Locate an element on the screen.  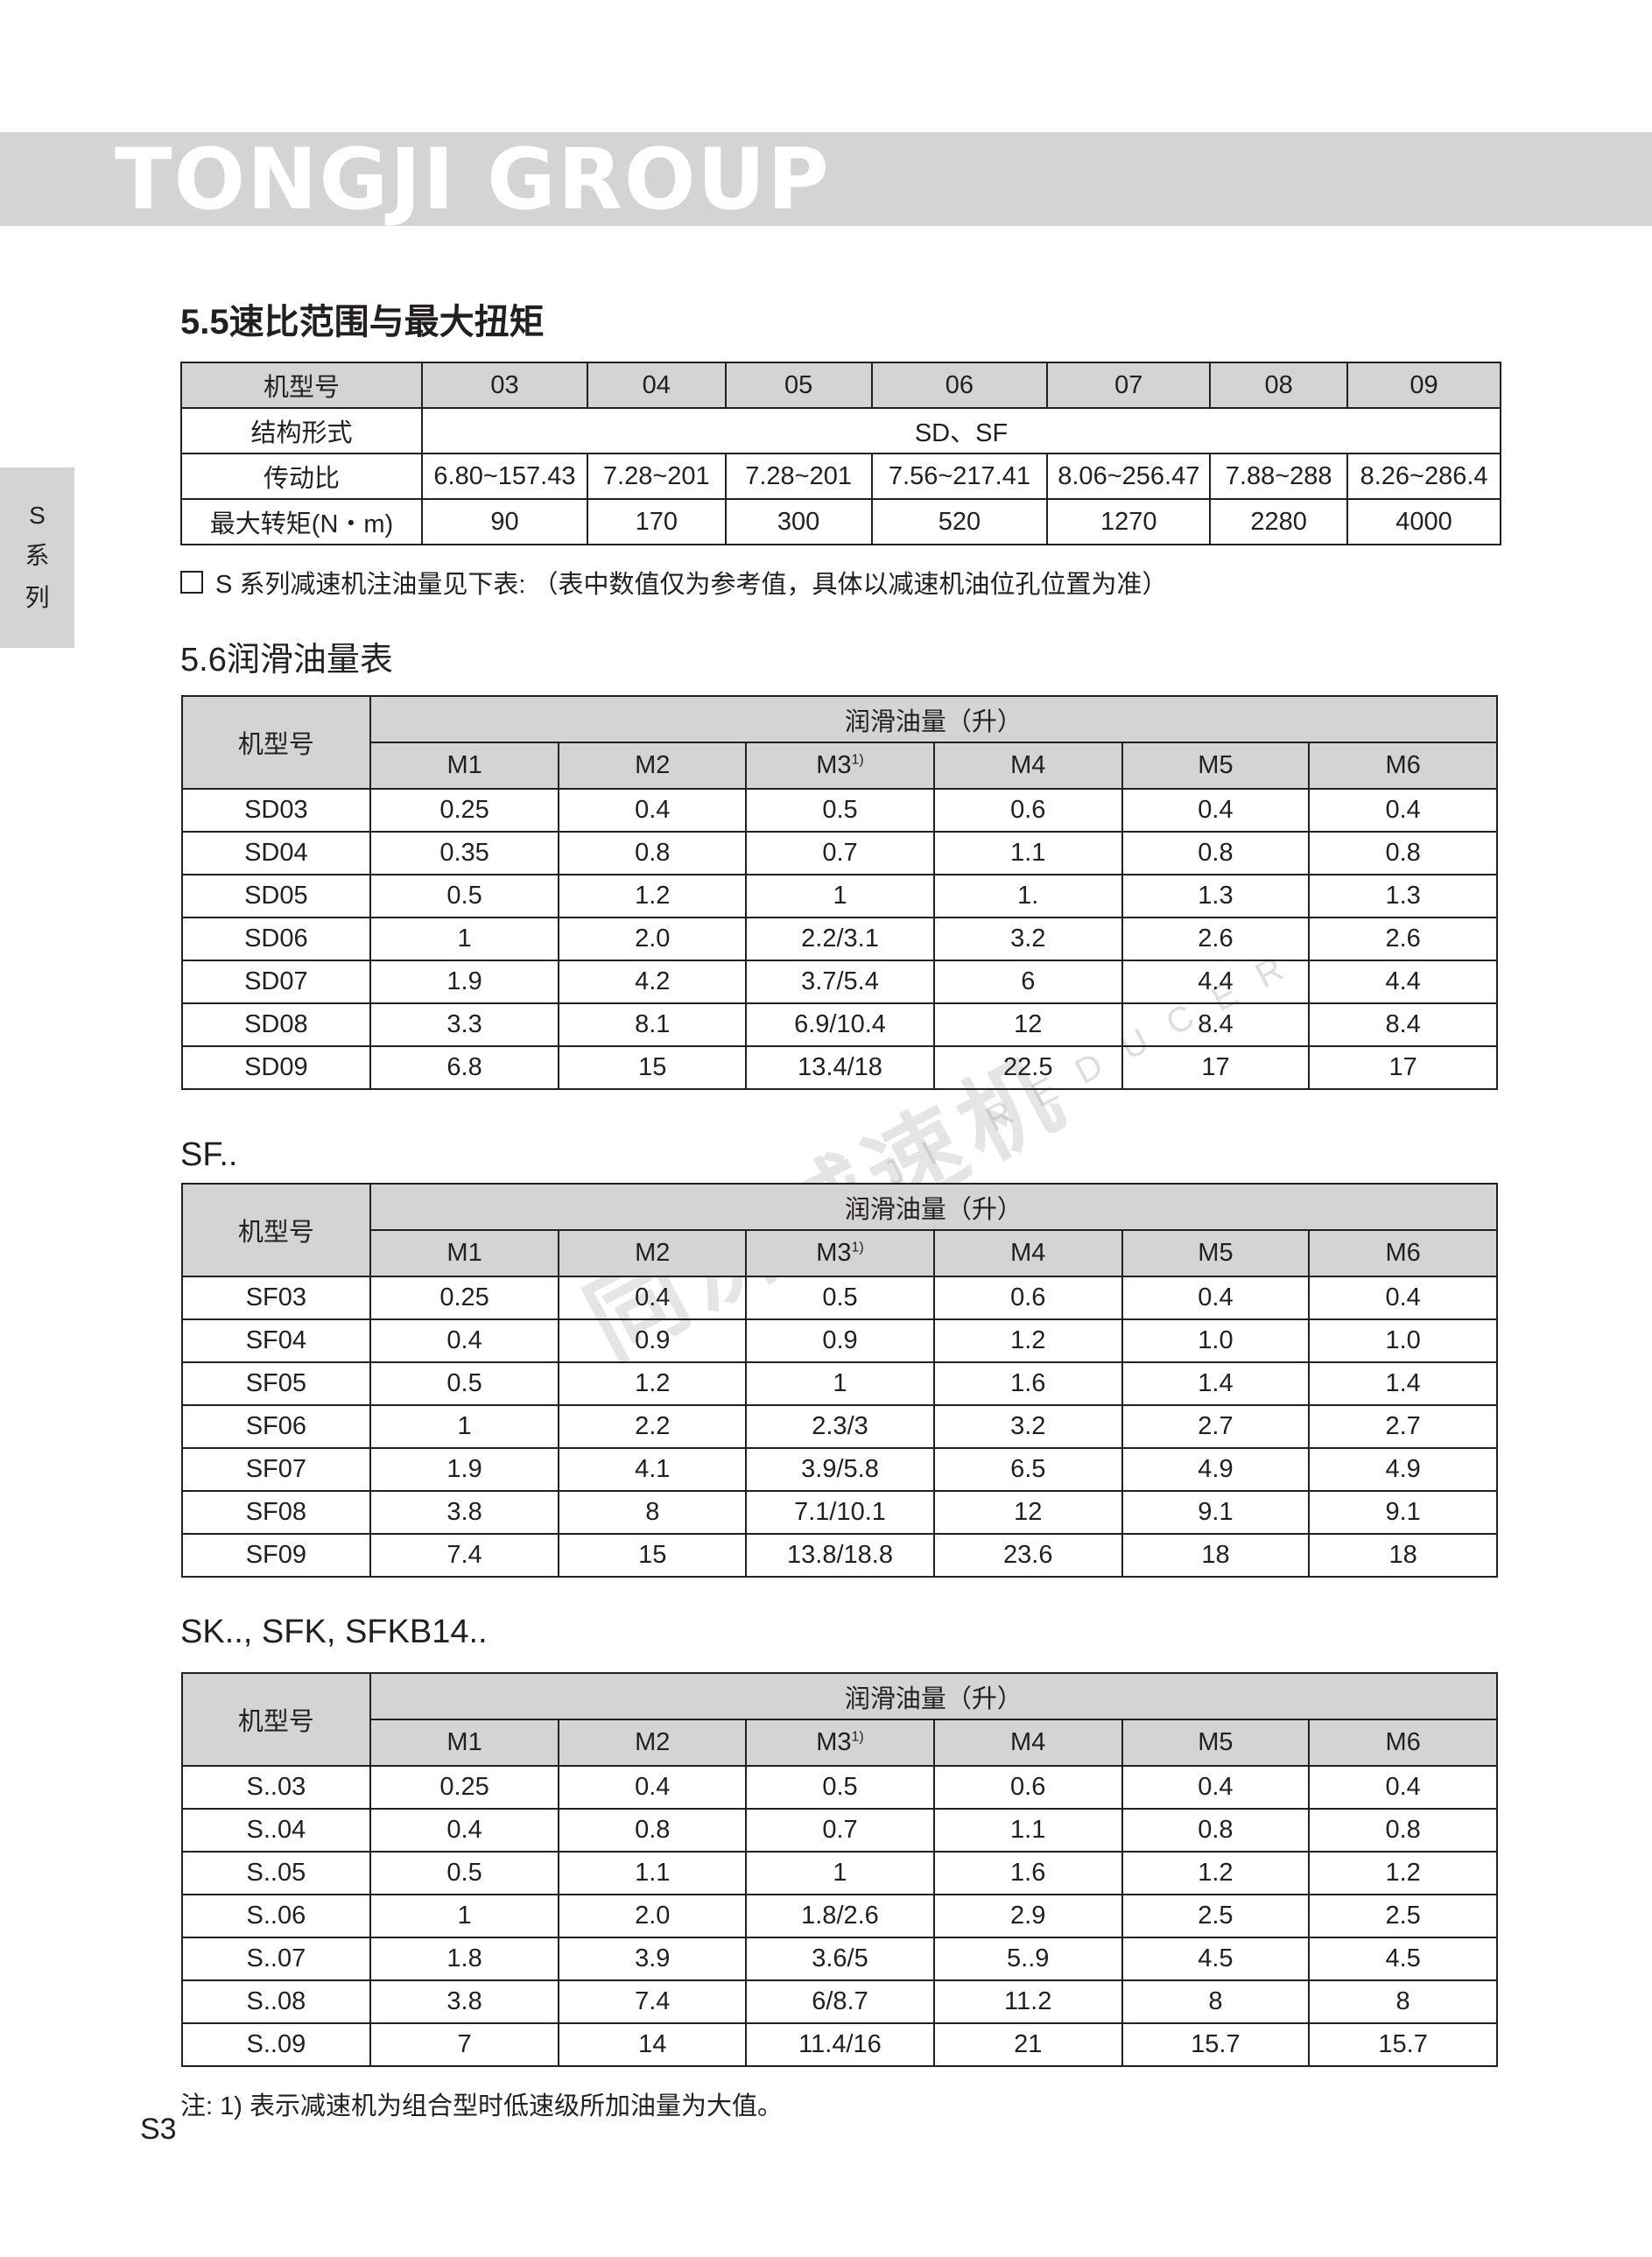
table-row: SD07 1.9 4.2 3.7/5.4 6 4.4 4.4 is located at coordinates (840, 982).